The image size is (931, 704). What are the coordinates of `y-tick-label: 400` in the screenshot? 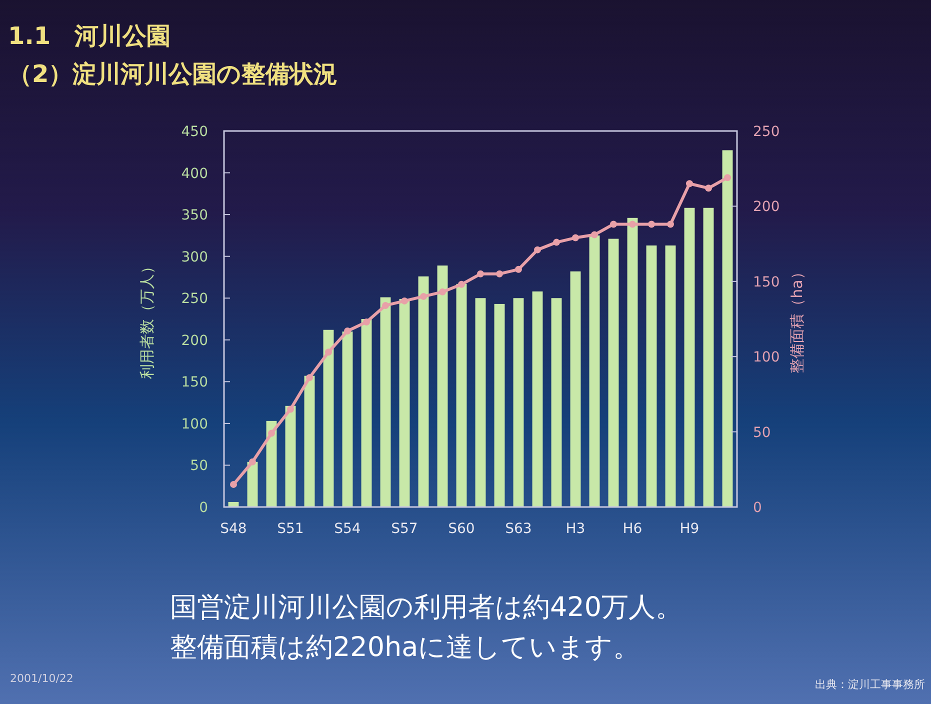 It's located at (194, 174).